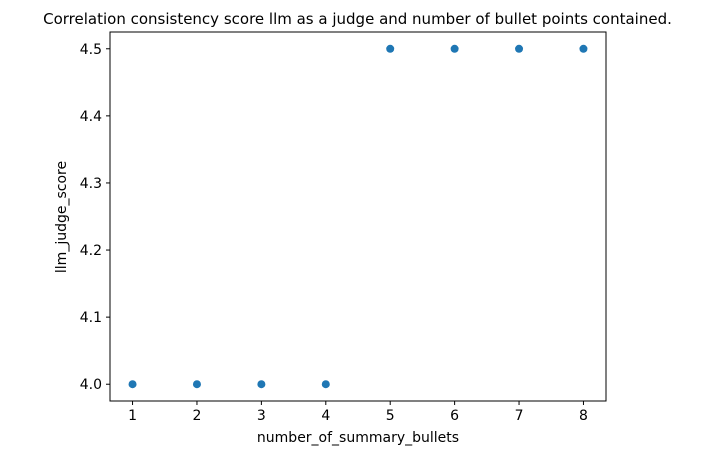 The height and width of the screenshot is (455, 715). I want to click on x-tick-label: 7, so click(519, 416).